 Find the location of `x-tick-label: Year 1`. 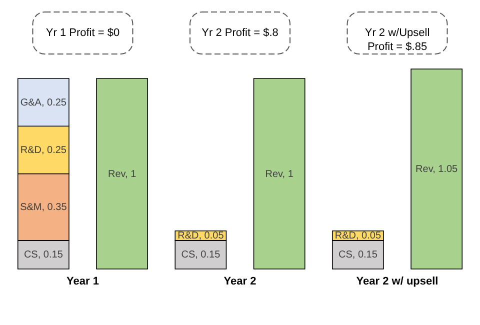

x-tick-label: Year 1 is located at coordinates (82, 282).